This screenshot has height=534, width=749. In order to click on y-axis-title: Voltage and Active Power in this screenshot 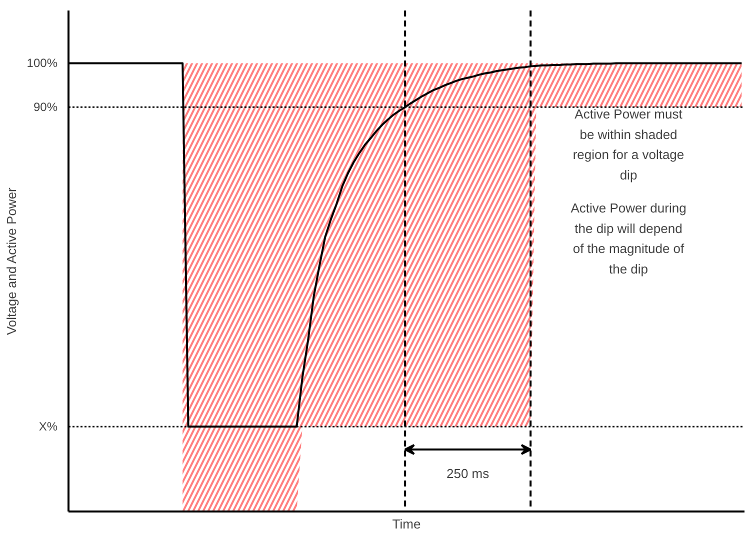, I will do `click(11, 261)`.